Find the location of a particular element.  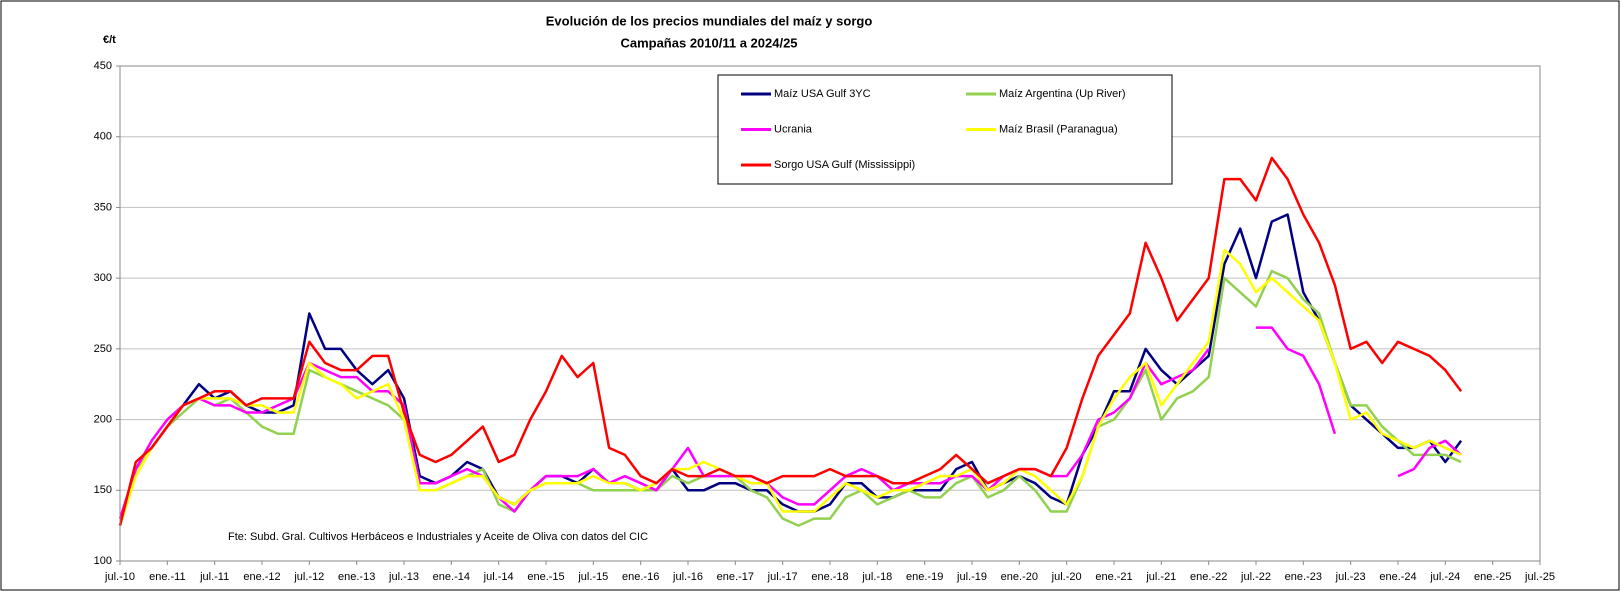

y-tick-label: 100 is located at coordinates (103, 561).